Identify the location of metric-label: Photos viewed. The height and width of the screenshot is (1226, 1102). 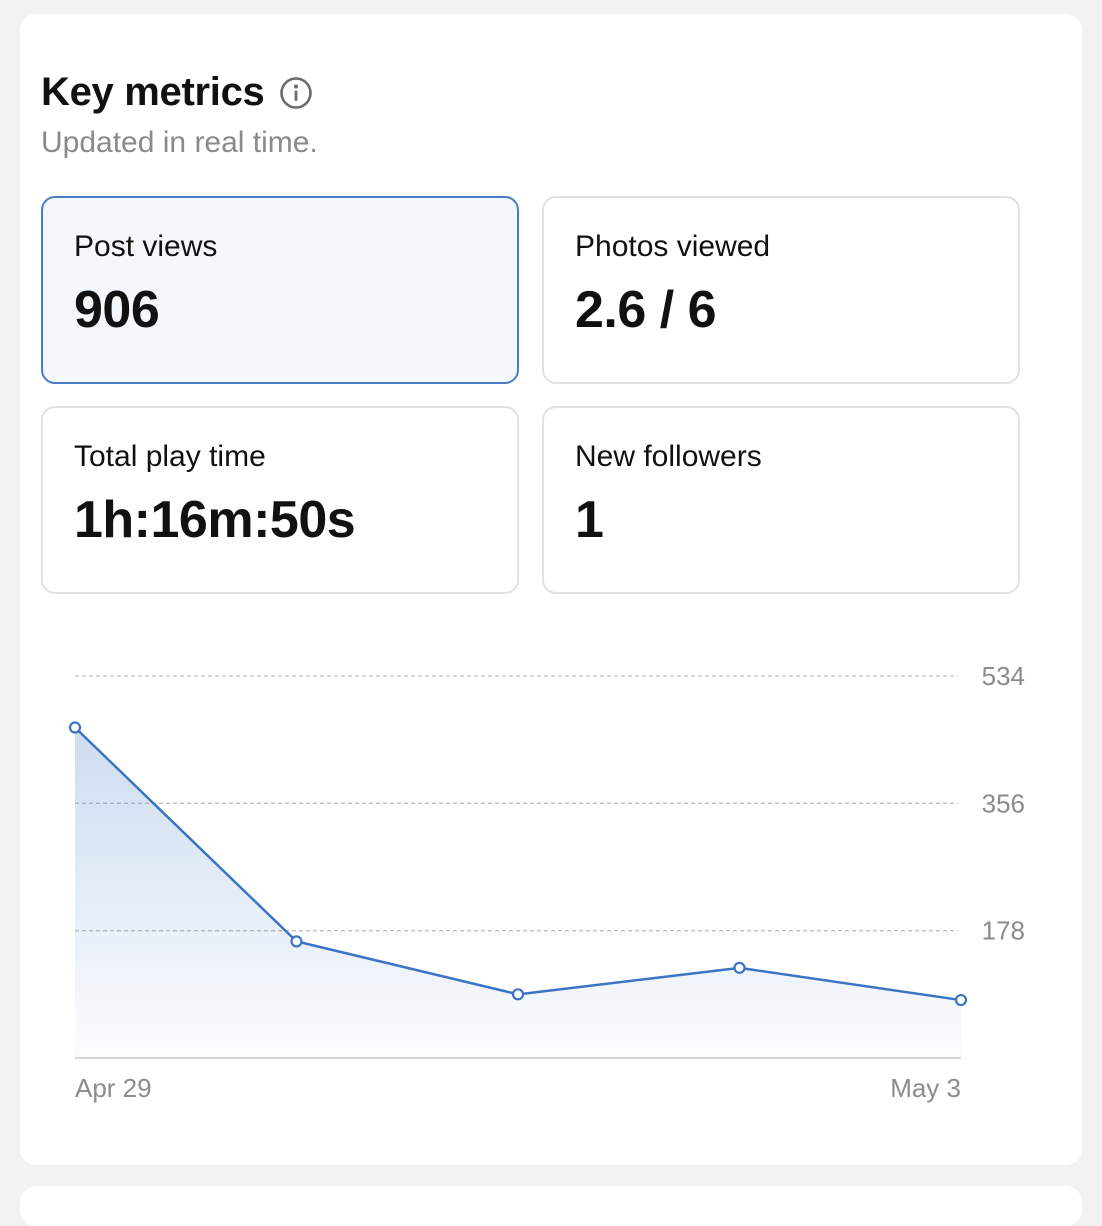
(673, 246).